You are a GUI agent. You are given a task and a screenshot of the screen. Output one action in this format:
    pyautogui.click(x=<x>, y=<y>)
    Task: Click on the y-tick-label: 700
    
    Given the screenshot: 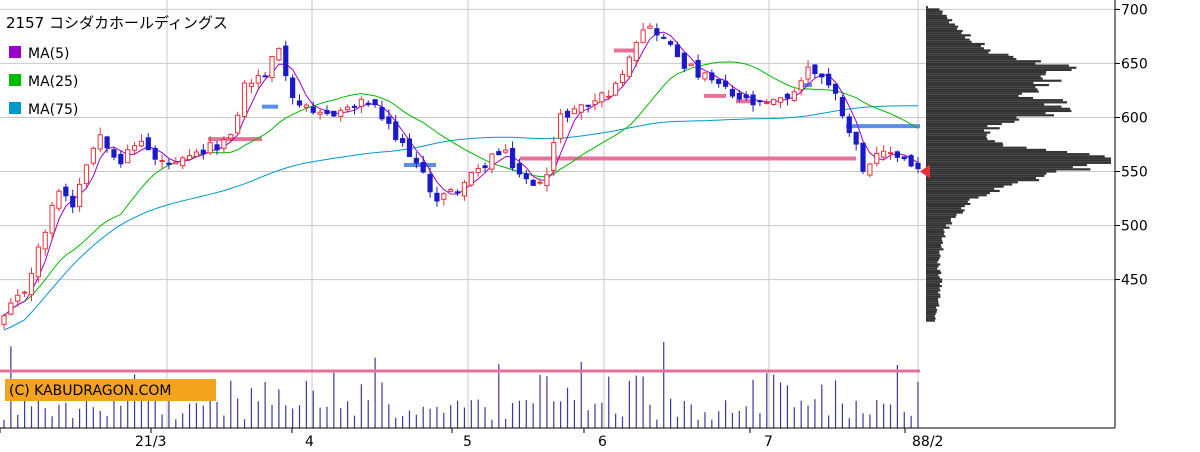 What is the action you would take?
    pyautogui.click(x=1134, y=10)
    